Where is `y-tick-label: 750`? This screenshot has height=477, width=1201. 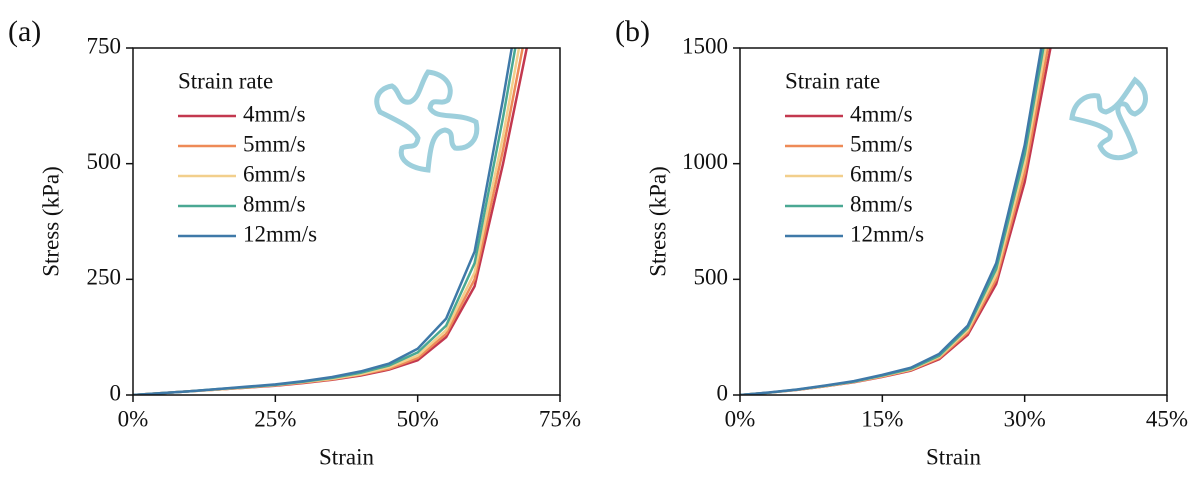 y-tick-label: 750 is located at coordinates (104, 45).